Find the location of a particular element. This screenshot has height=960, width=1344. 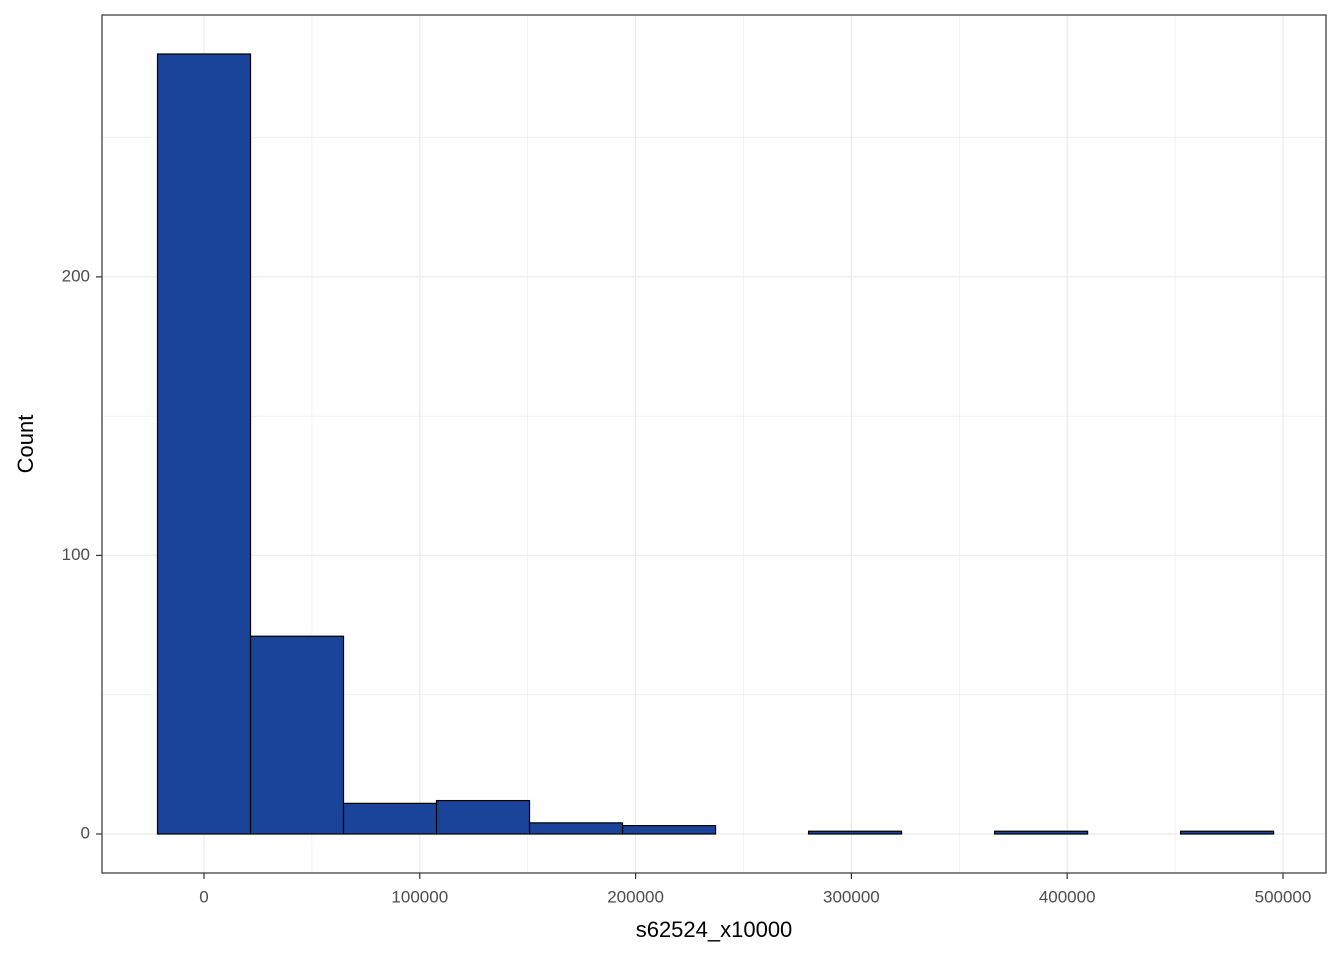

x-tick-label: 300000 is located at coordinates (851, 896).